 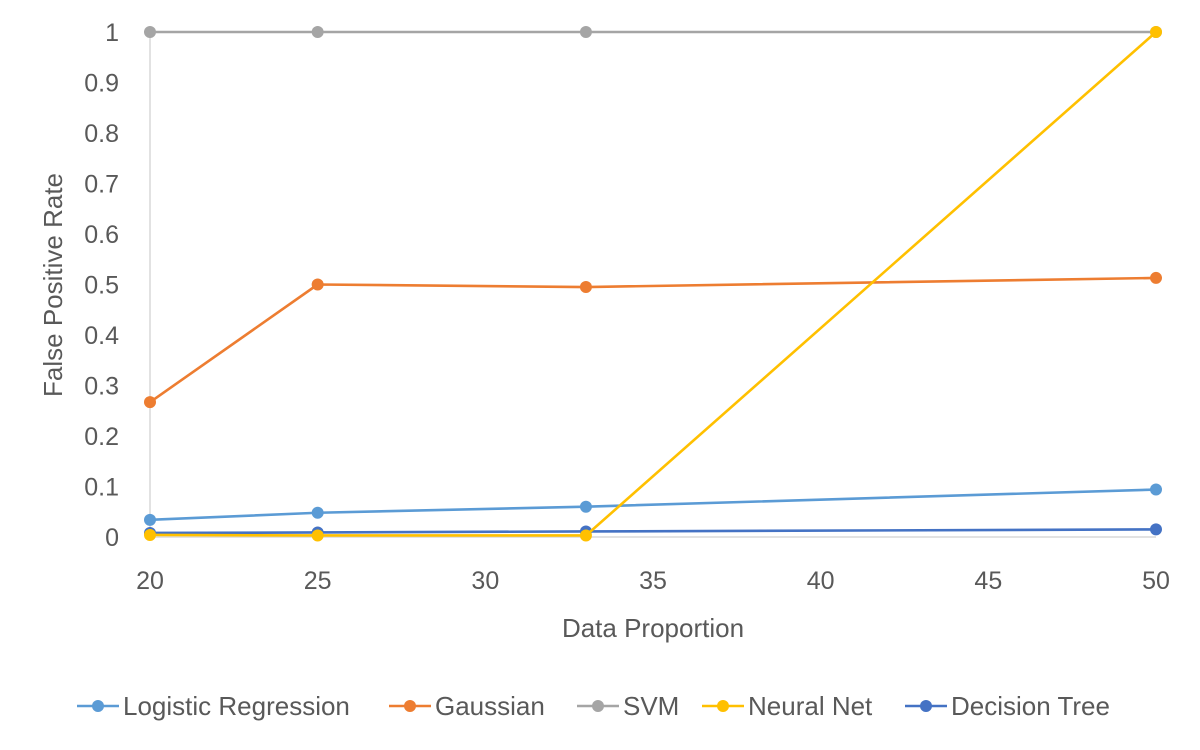 What do you see at coordinates (236, 706) in the screenshot?
I see `legend-label: Logistic Regression` at bounding box center [236, 706].